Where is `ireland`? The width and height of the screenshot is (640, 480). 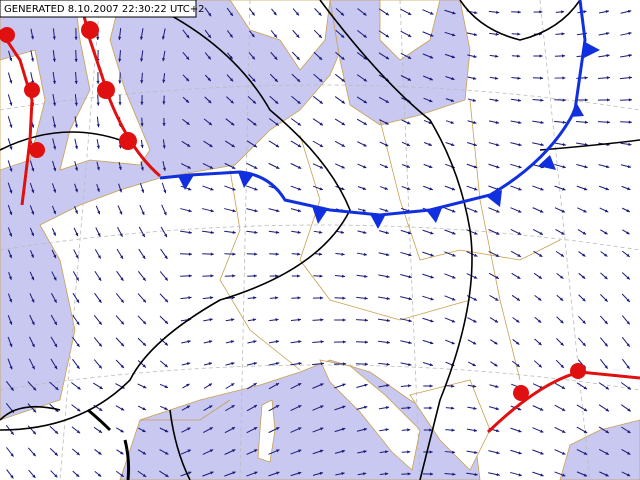 ireland is located at coordinates (23, 110).